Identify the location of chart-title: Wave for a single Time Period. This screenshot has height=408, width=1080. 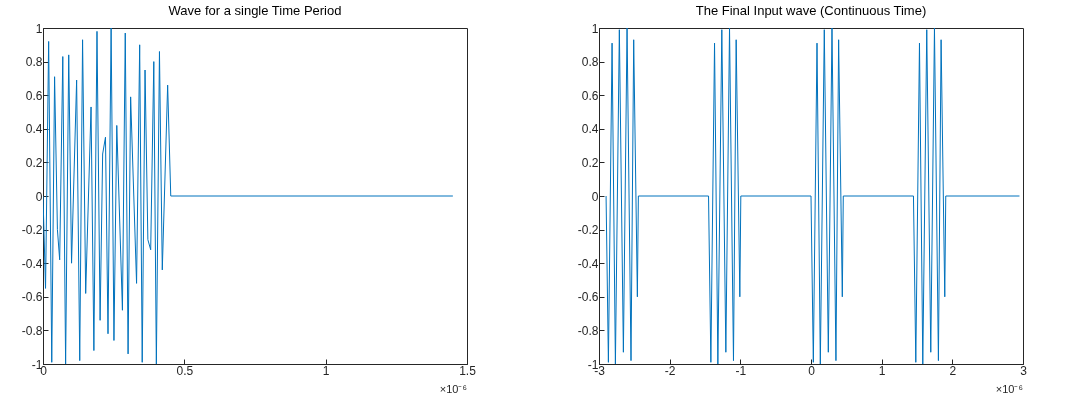
(255, 10).